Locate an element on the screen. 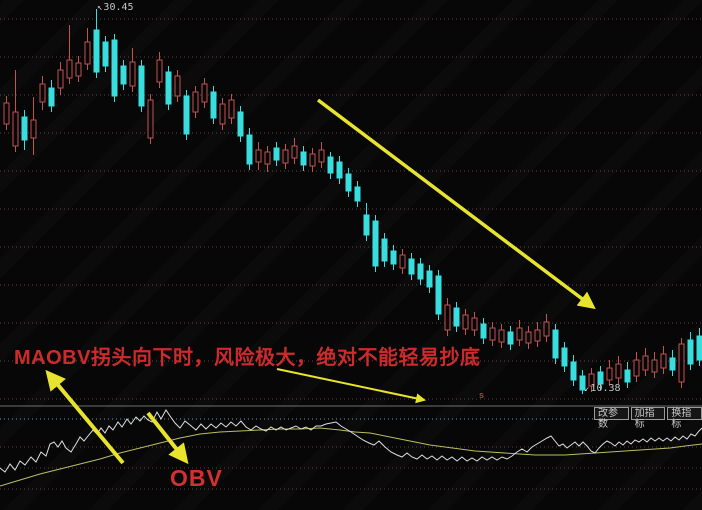 The image size is (702, 510). caption-pointer-arrow is located at coordinates (351, 386).